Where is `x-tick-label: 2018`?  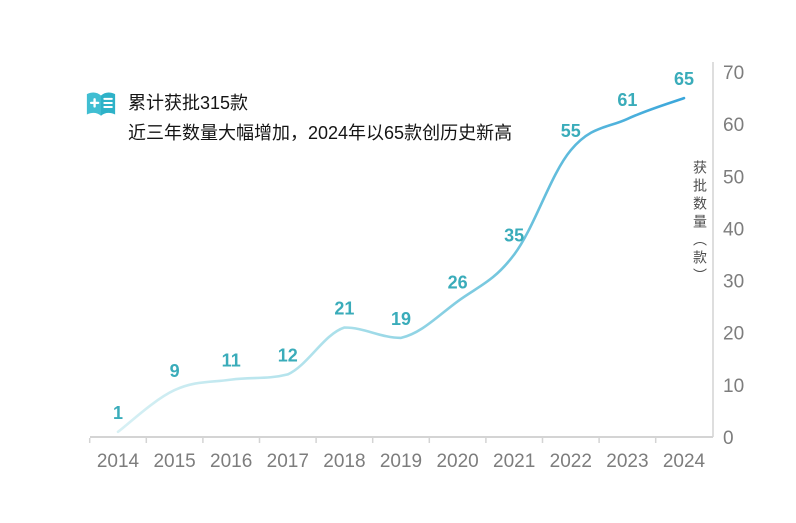 x-tick-label: 2018 is located at coordinates (344, 461).